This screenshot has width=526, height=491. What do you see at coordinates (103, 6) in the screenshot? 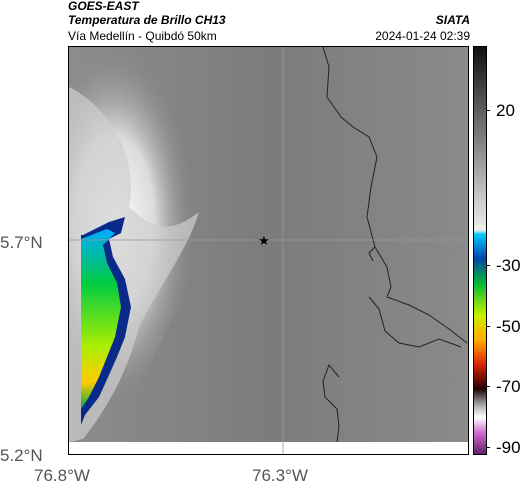
I see `satellite-label: GOES-EAST` at bounding box center [103, 6].